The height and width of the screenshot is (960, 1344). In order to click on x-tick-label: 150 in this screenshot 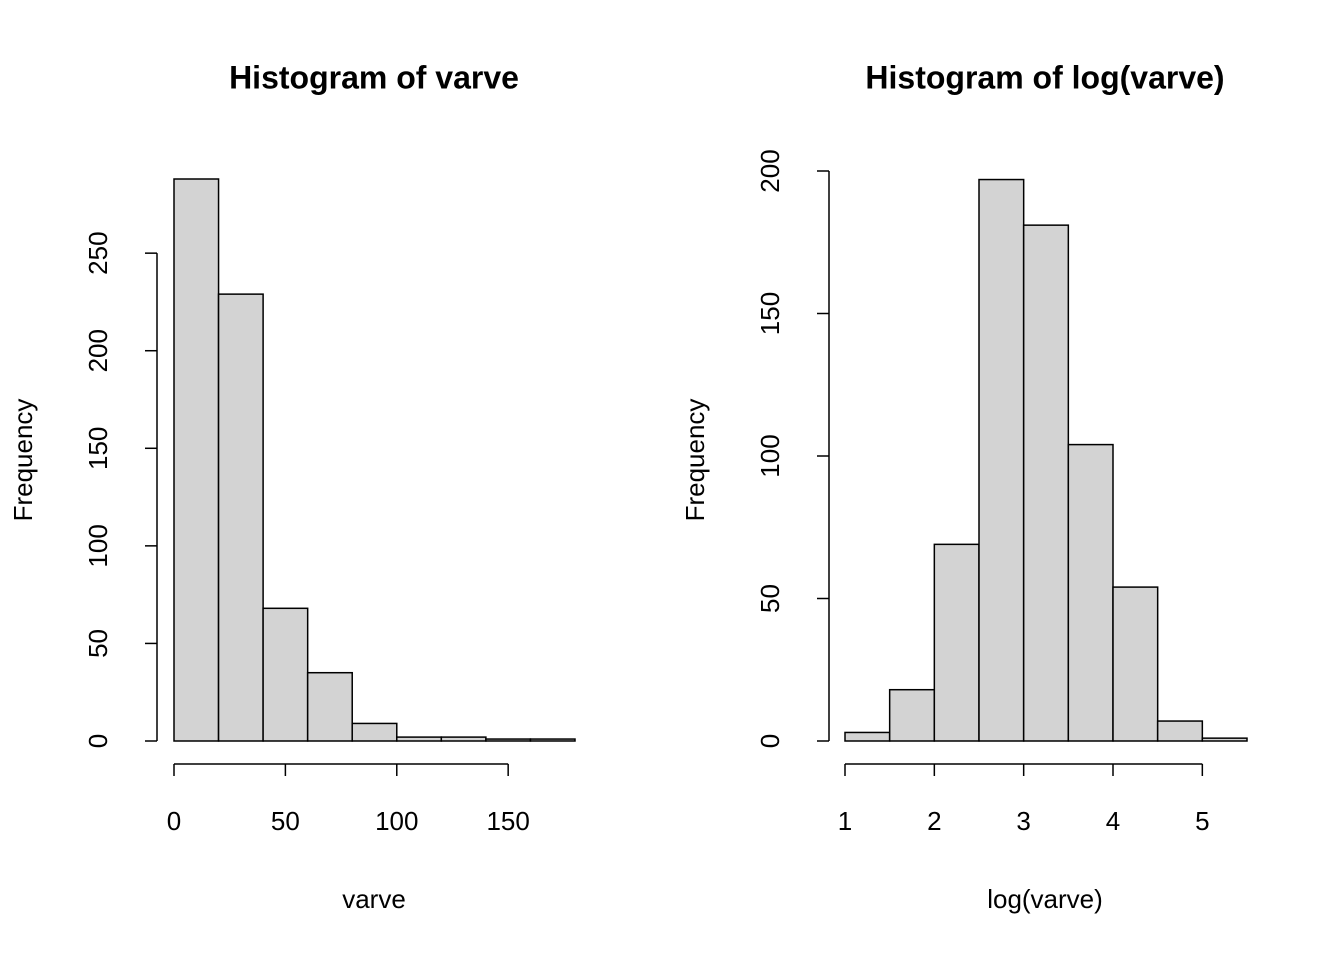, I will do `click(507, 821)`.